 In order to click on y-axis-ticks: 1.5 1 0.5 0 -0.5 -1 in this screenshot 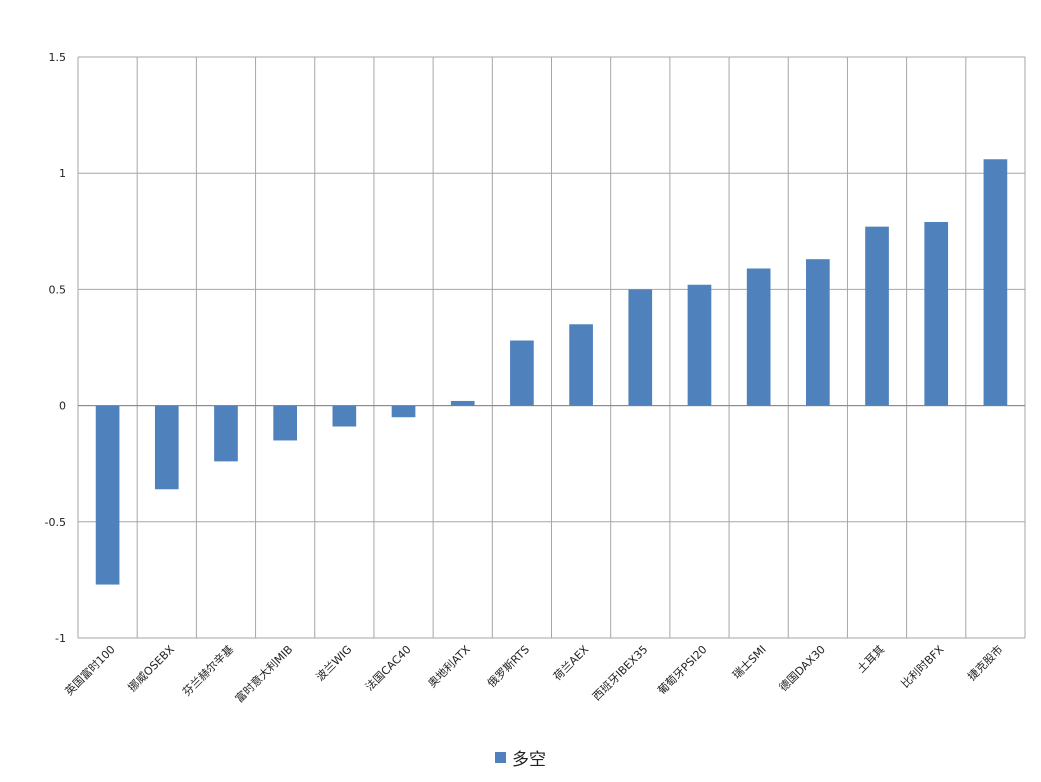, I will do `click(55, 348)`.